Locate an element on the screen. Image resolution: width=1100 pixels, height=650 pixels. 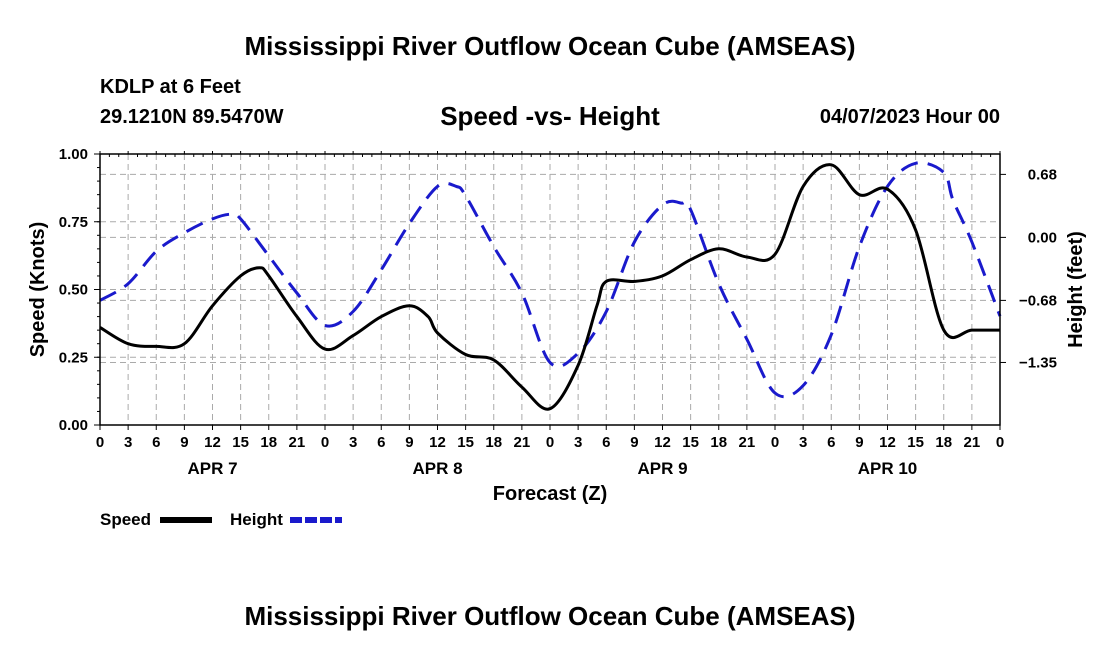
y2-tick-label: −1.35 is located at coordinates (1038, 362).